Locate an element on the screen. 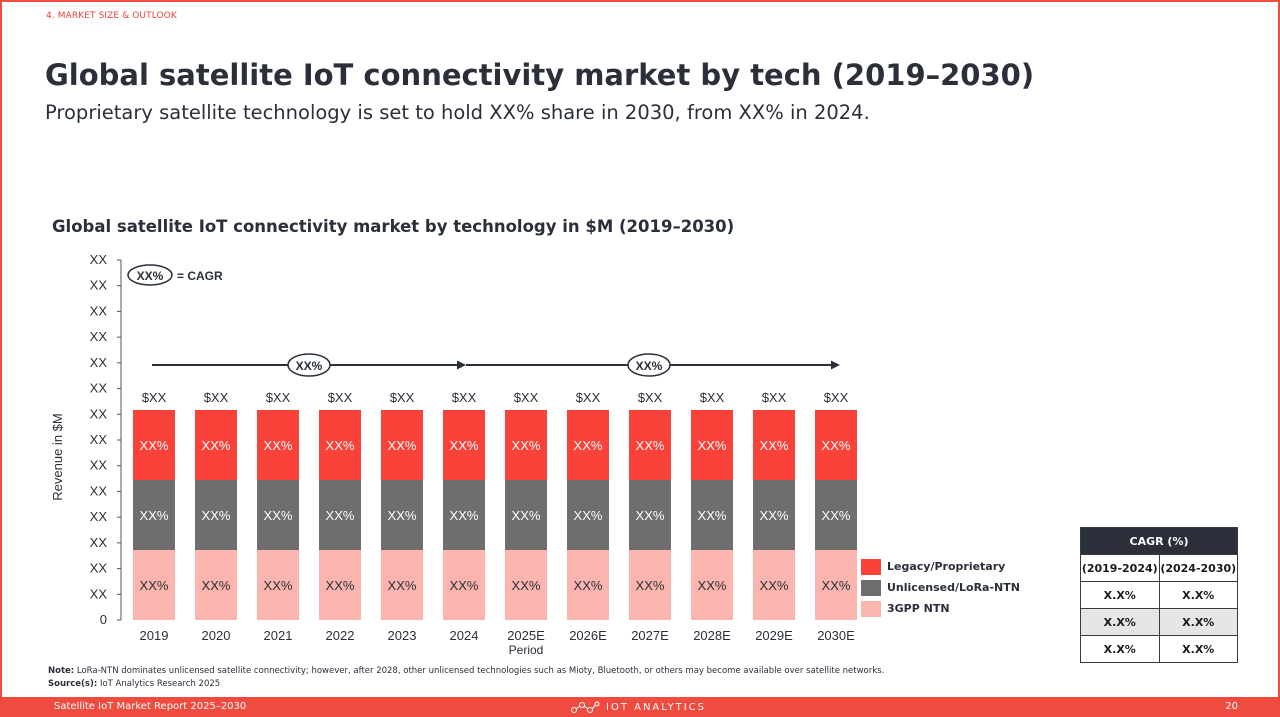 The image size is (1280, 717). cagr-key-badge is located at coordinates (150, 275).